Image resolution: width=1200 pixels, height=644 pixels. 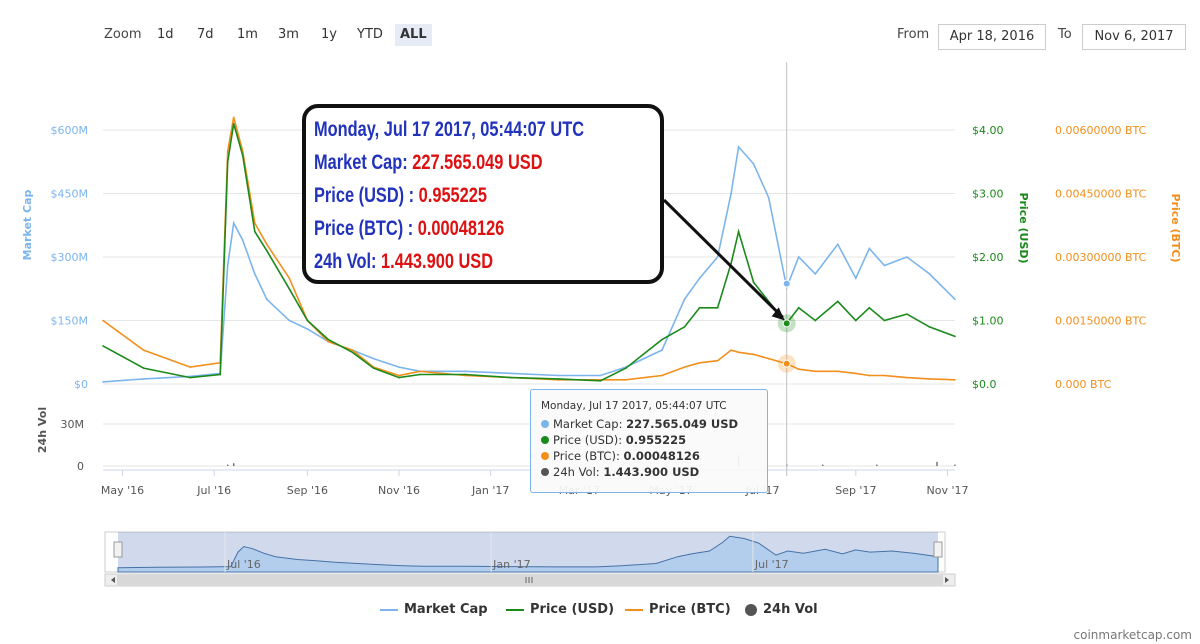 What do you see at coordinates (511, 564) in the screenshot?
I see `navigator-tick-label: Jan '17` at bounding box center [511, 564].